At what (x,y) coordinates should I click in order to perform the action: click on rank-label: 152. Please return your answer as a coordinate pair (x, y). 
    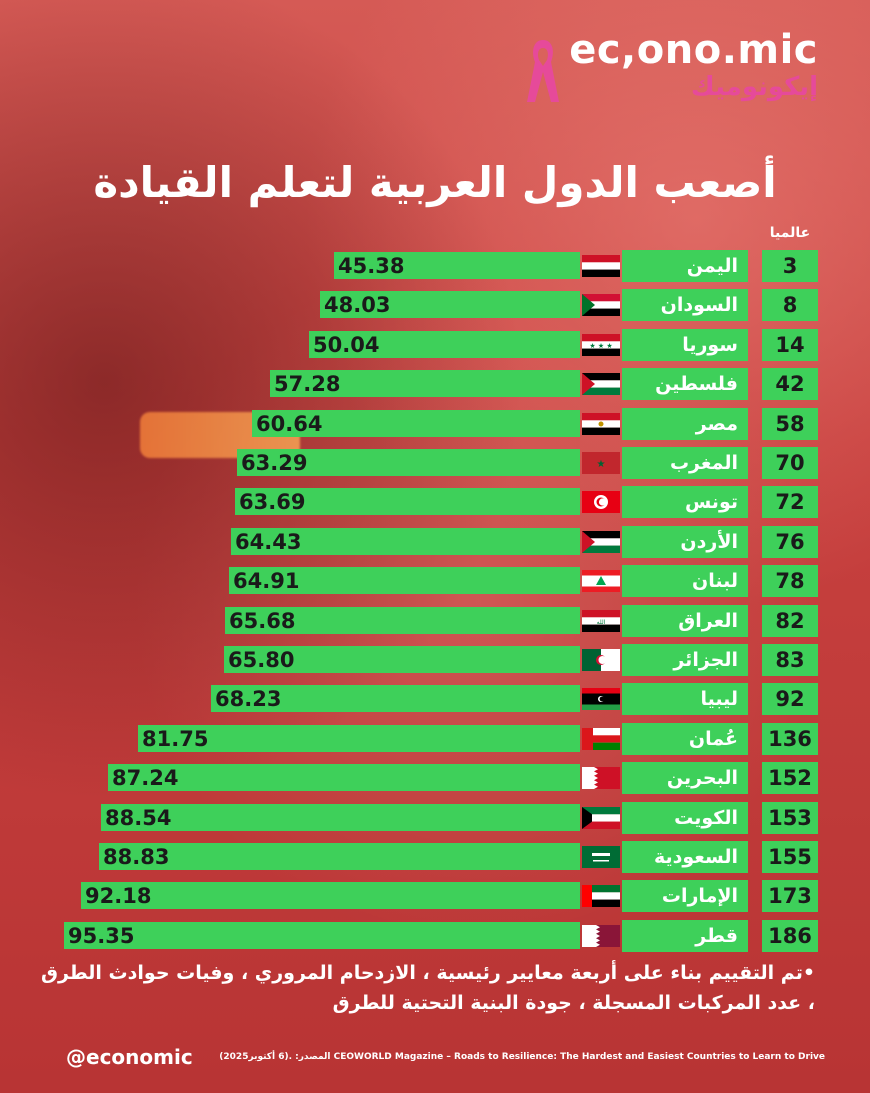
    Looking at the image, I should click on (790, 778).